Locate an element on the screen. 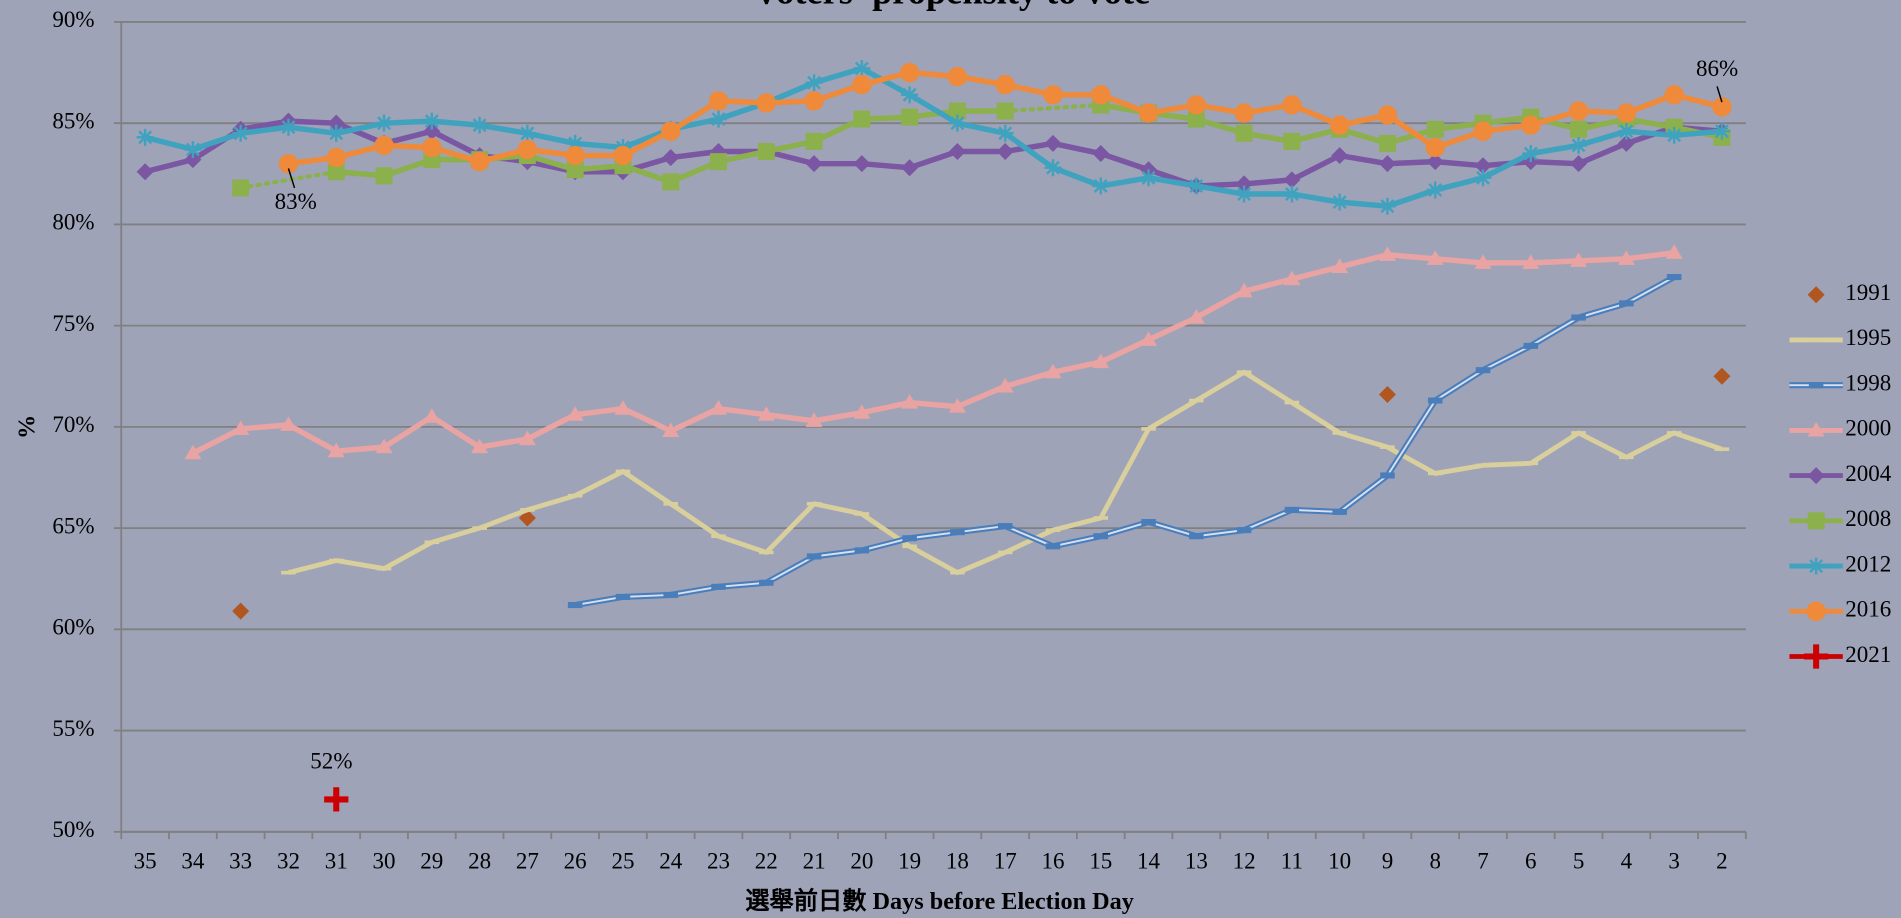  series-line is located at coordinates (933, 137).